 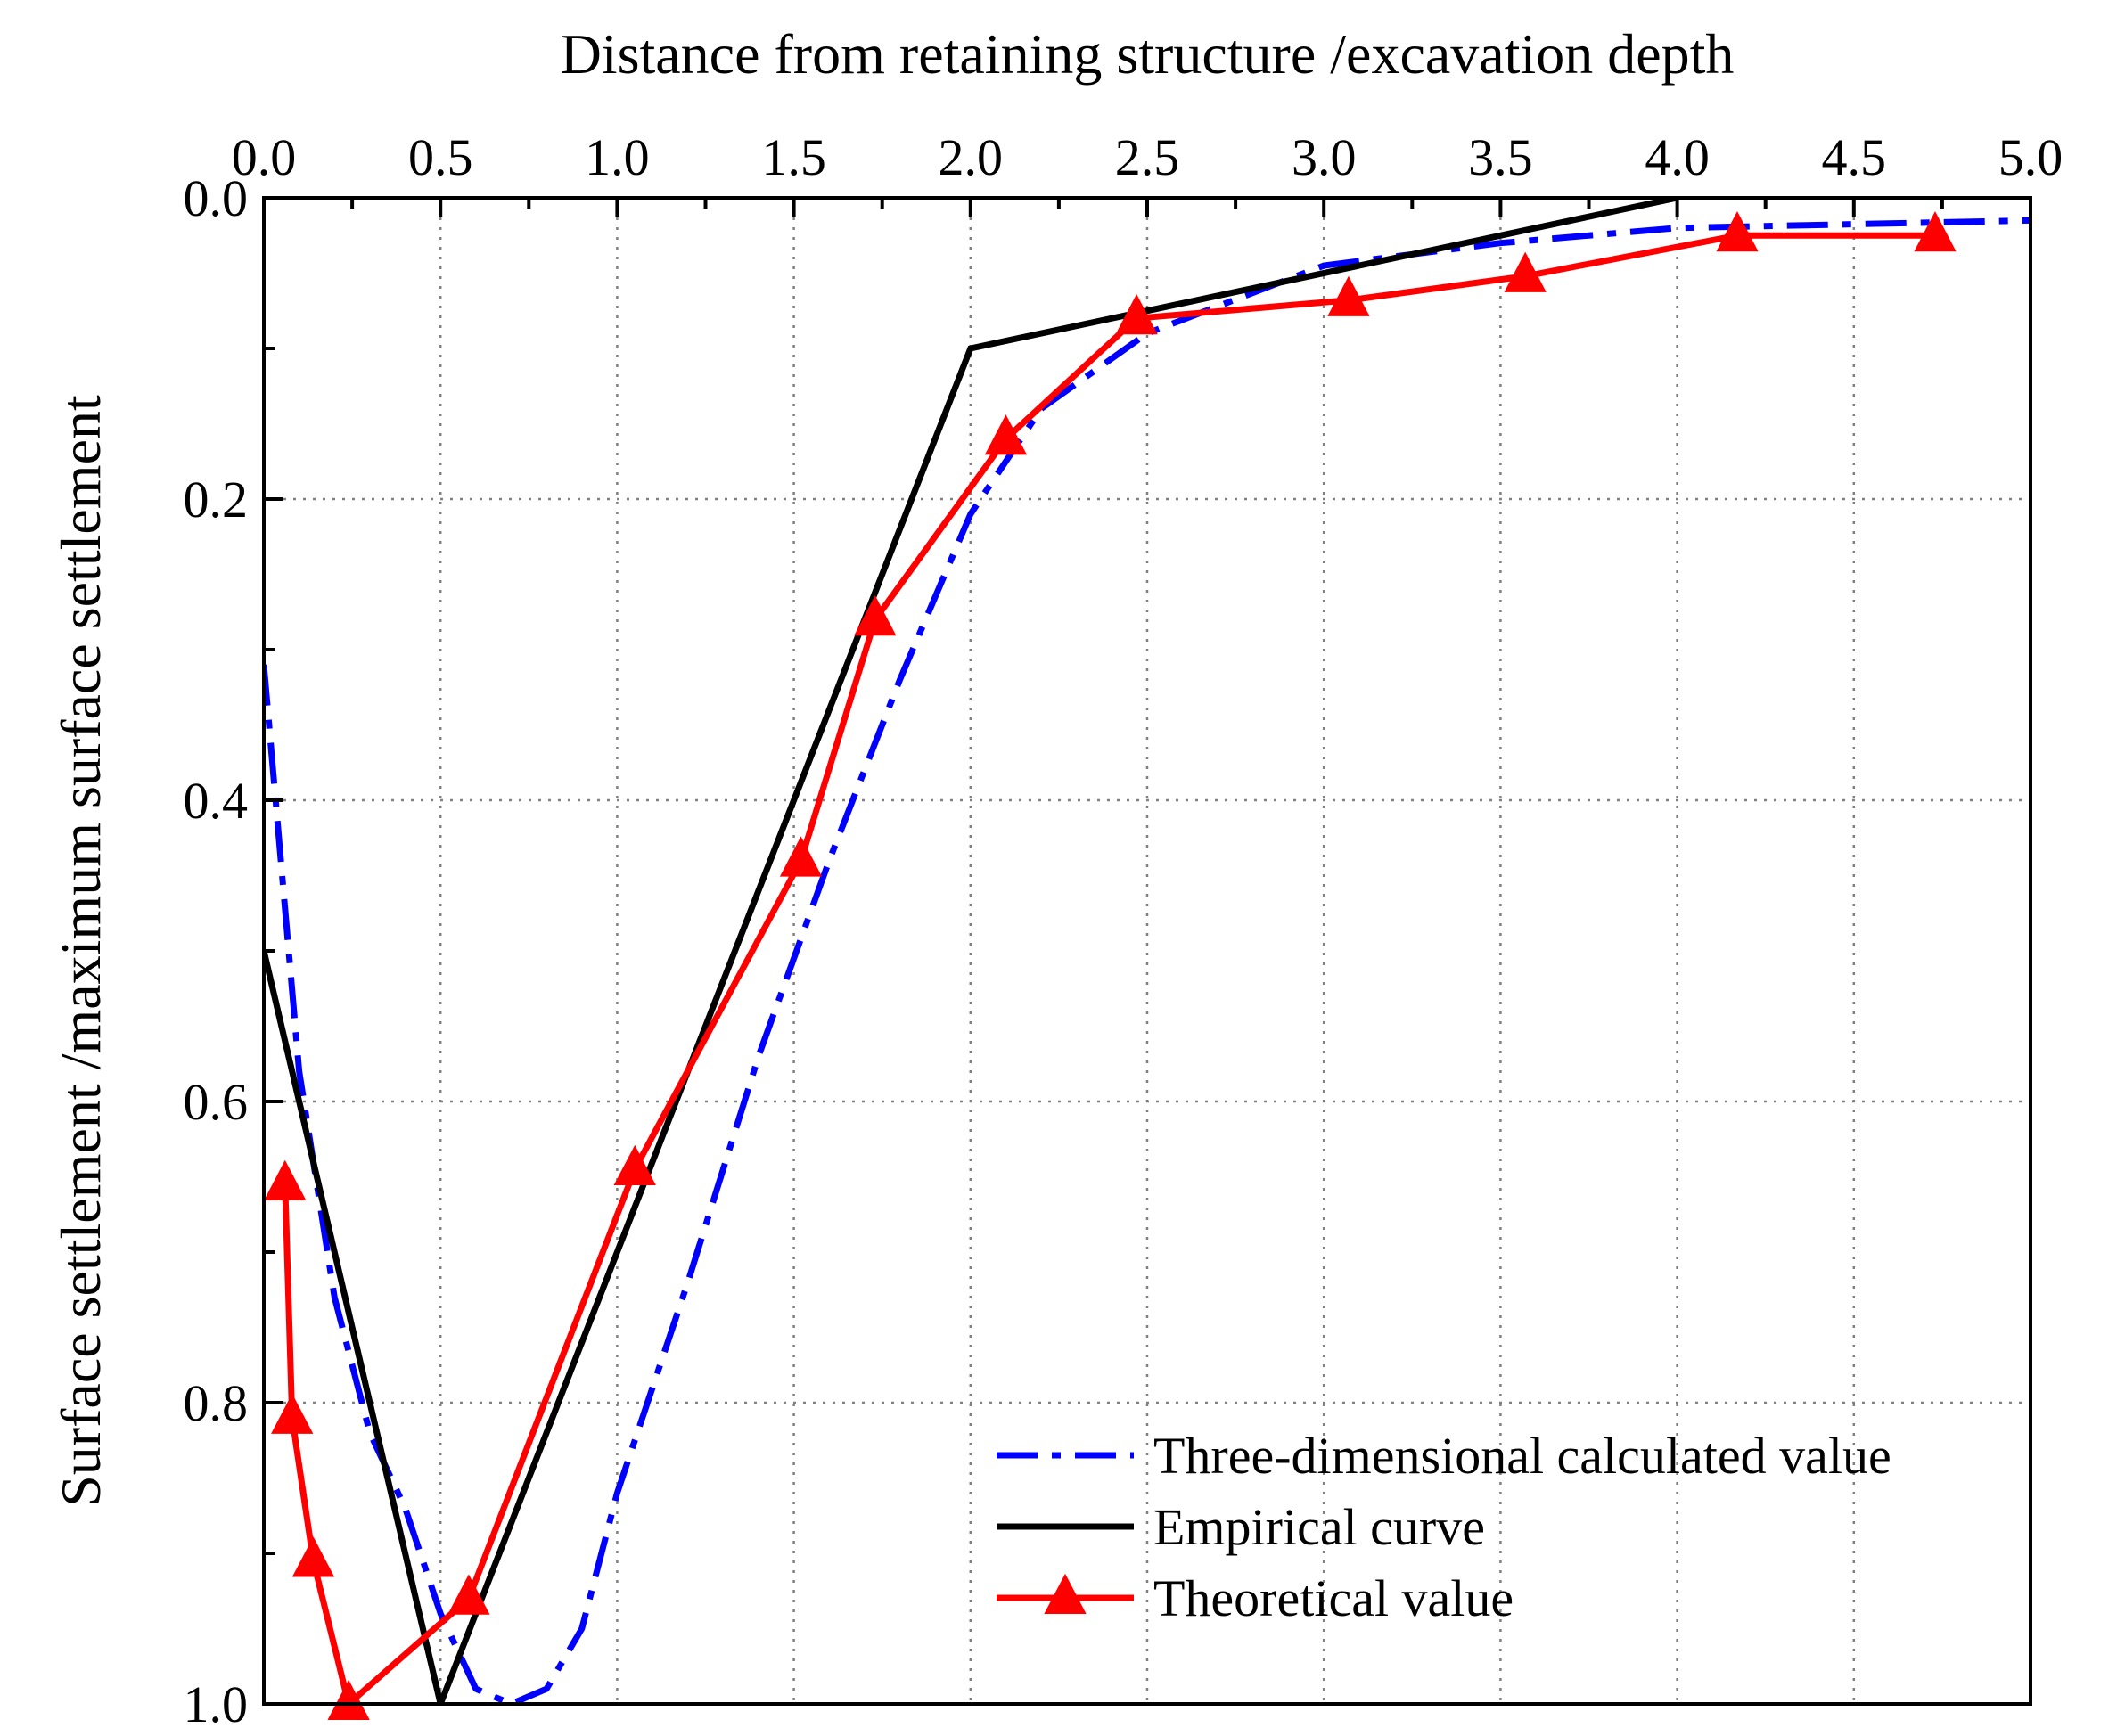 I want to click on x-tick-label: 2.5, so click(x=1147, y=157).